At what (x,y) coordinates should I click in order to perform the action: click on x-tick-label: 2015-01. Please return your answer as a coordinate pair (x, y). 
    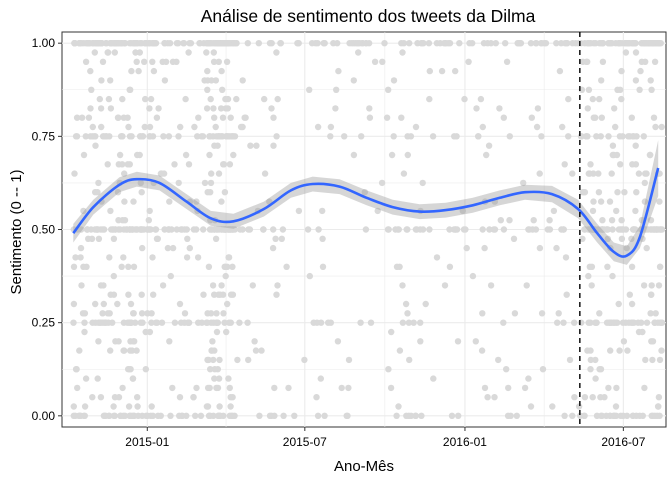
    Looking at the image, I should click on (147, 442).